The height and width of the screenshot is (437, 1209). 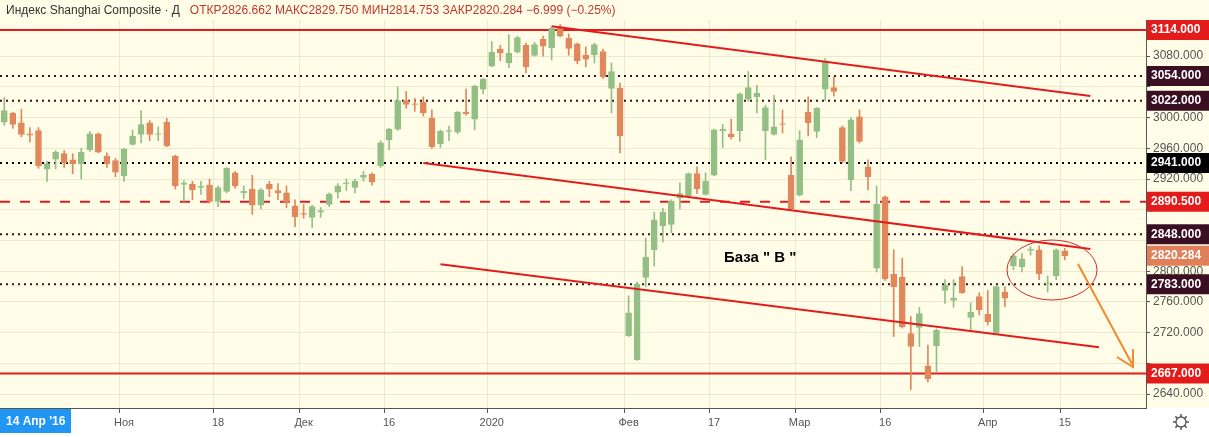 What do you see at coordinates (1178, 270) in the screenshot?
I see `y-tick-label: 2800.000` at bounding box center [1178, 270].